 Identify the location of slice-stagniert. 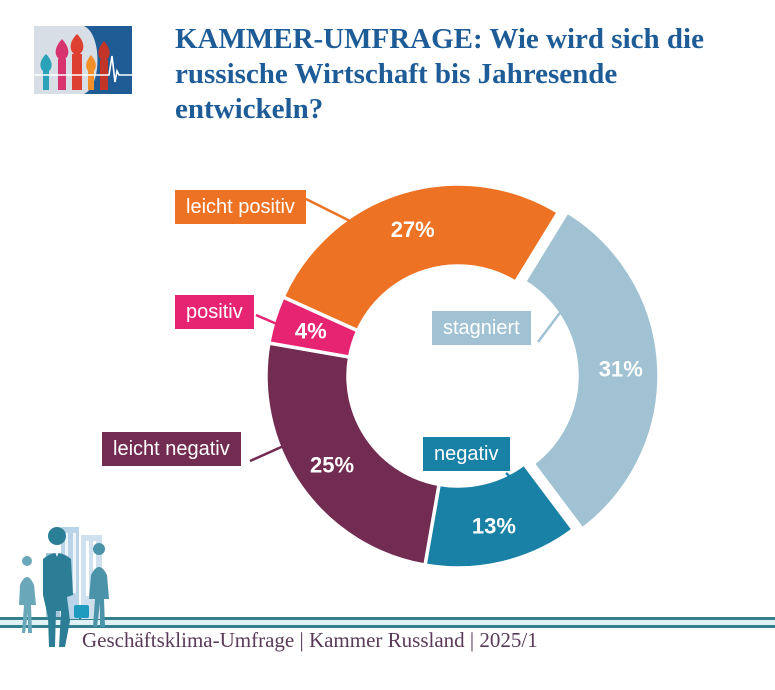
(591, 370).